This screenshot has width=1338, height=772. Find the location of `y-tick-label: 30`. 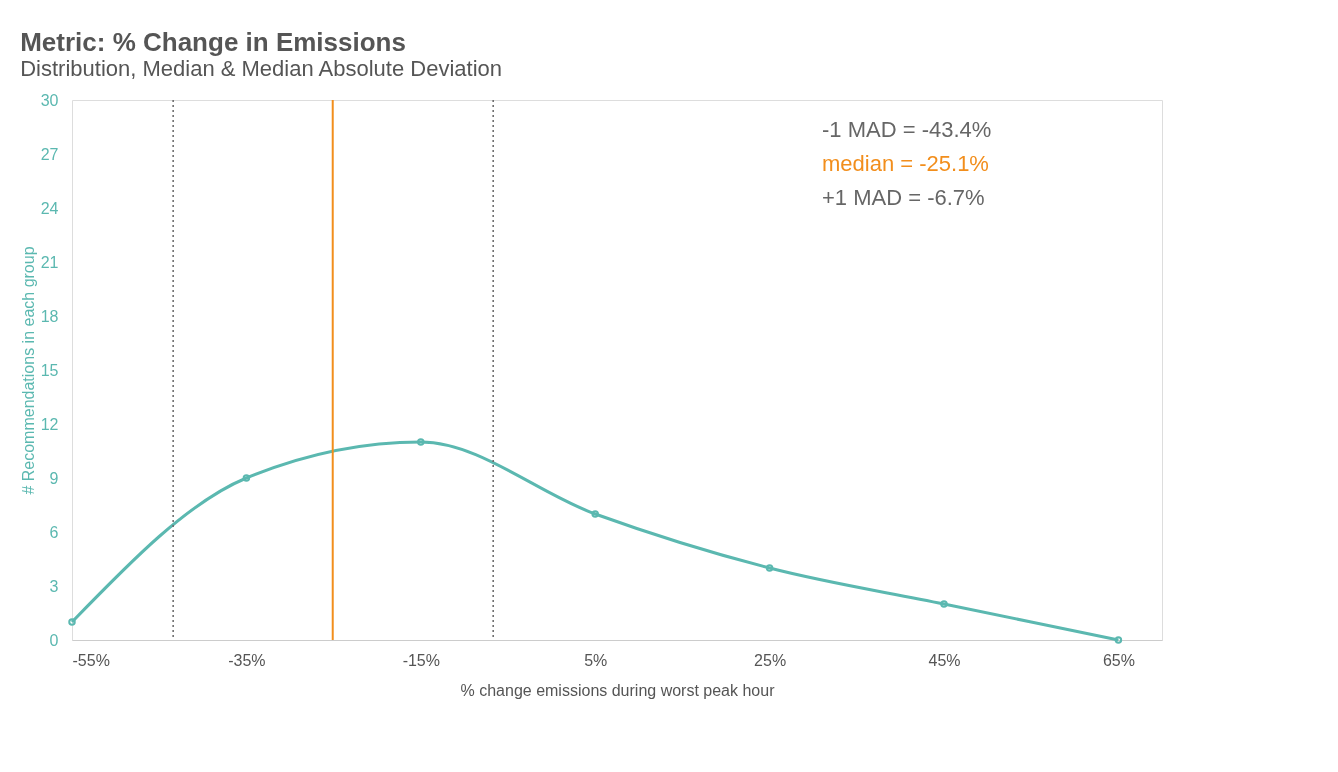

y-tick-label: 30 is located at coordinates (49, 100).